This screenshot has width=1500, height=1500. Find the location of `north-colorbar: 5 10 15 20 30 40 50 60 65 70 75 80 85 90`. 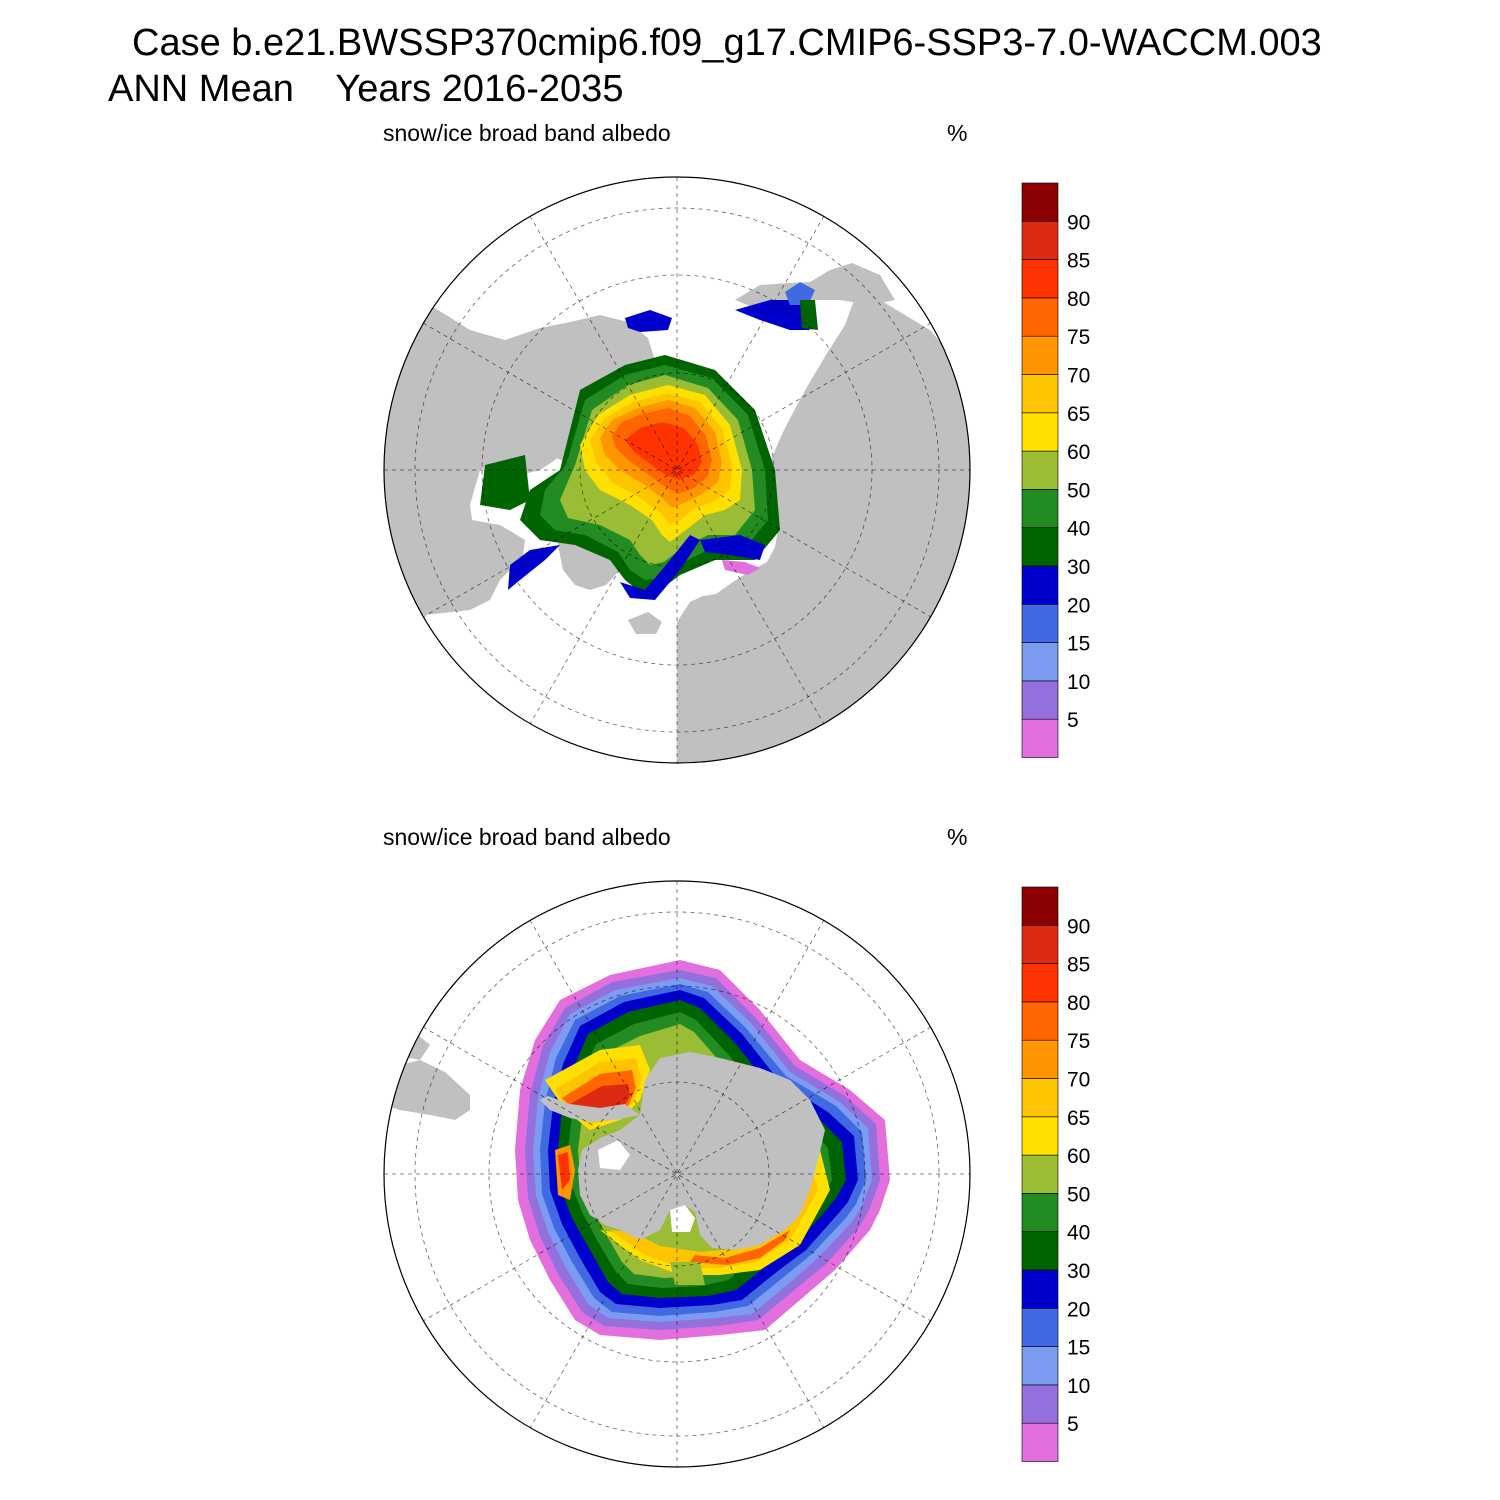

north-colorbar: 5 10 15 20 30 40 50 60 65 70 75 80 85 90 is located at coordinates (1055, 470).